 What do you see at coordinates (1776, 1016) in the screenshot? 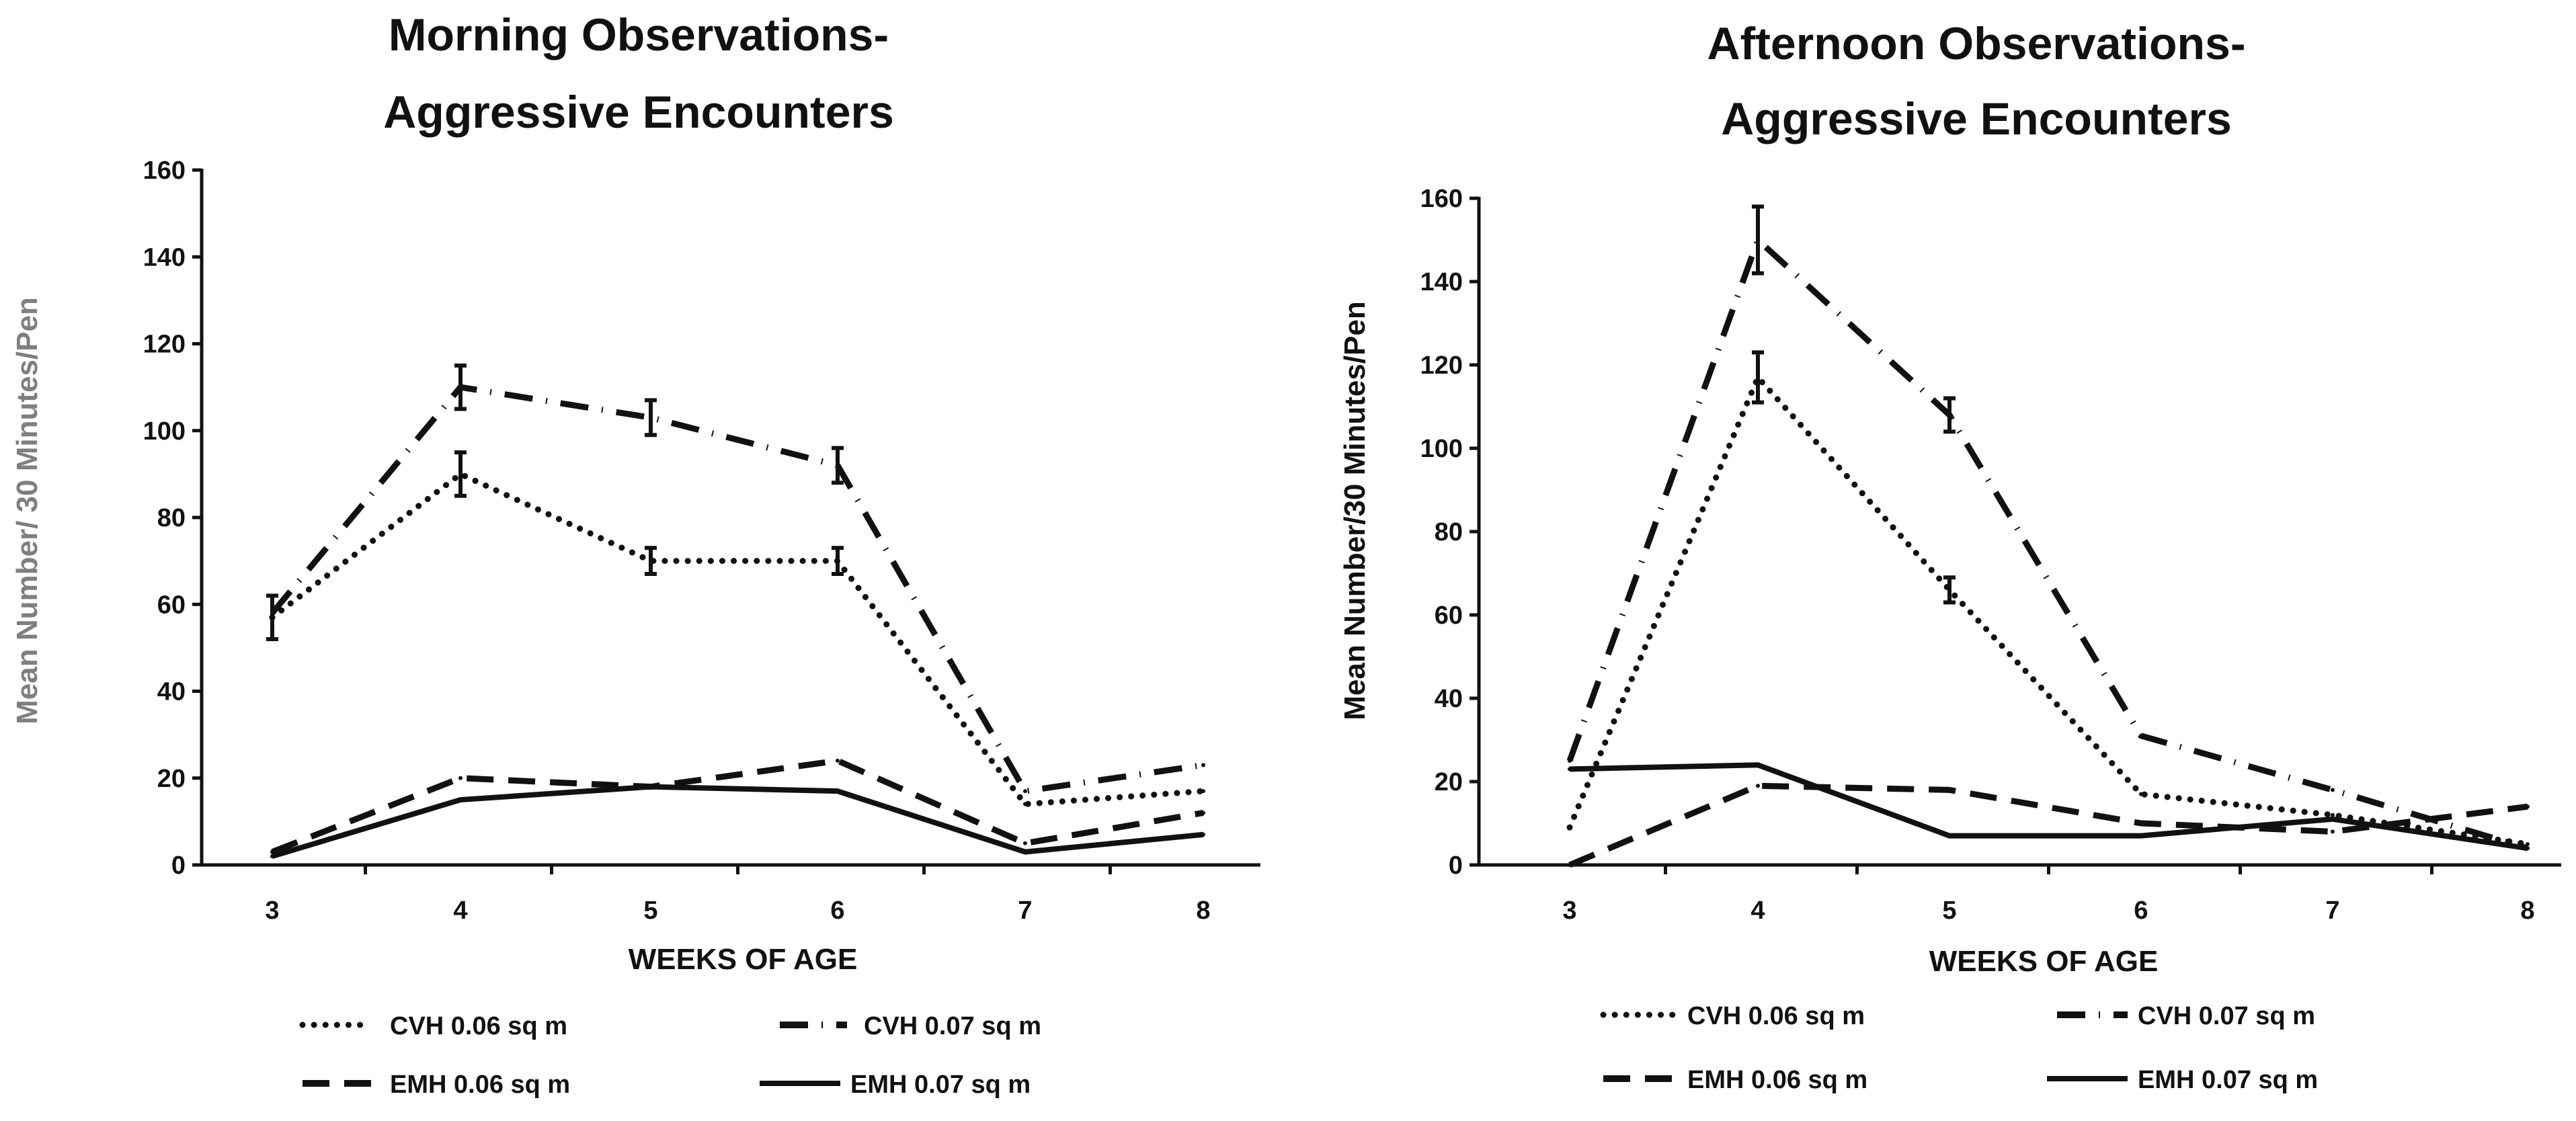
I see `afternoon-legend-label-cvh-006: CVH 0.06 sq m` at bounding box center [1776, 1016].